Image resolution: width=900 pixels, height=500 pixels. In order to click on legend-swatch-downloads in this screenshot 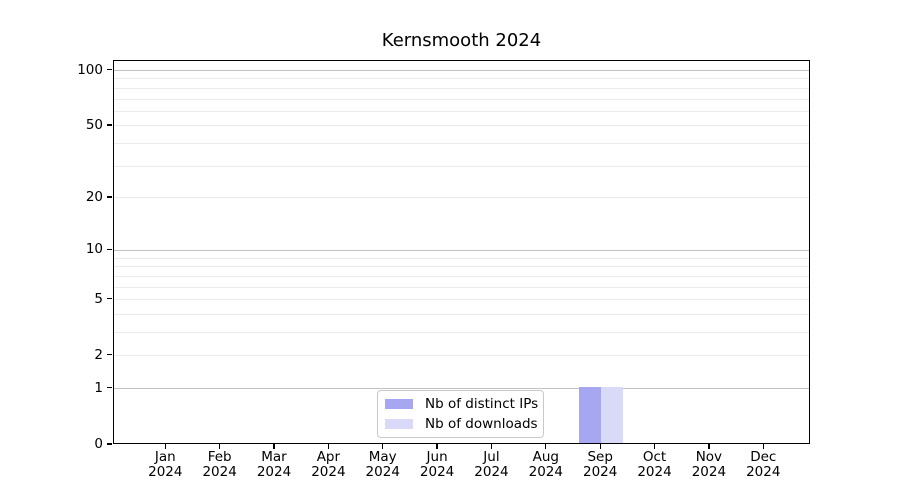, I will do `click(399, 424)`.